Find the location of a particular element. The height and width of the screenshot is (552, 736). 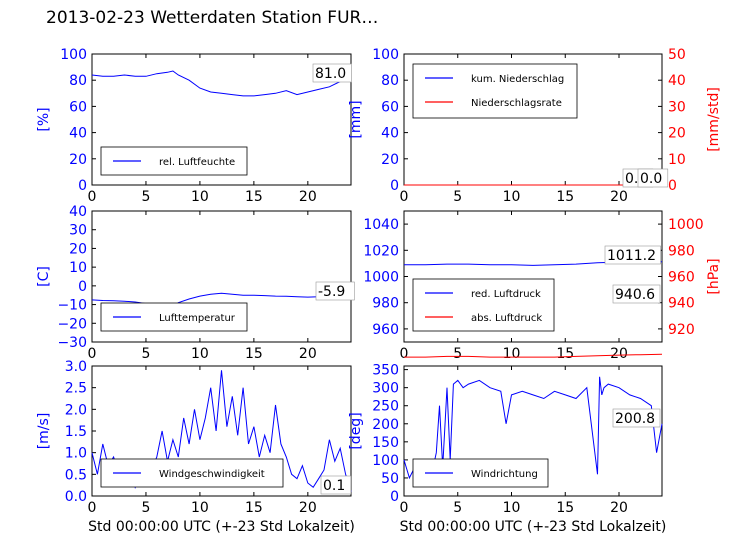

y-tick-label: 250 is located at coordinates (385, 407).